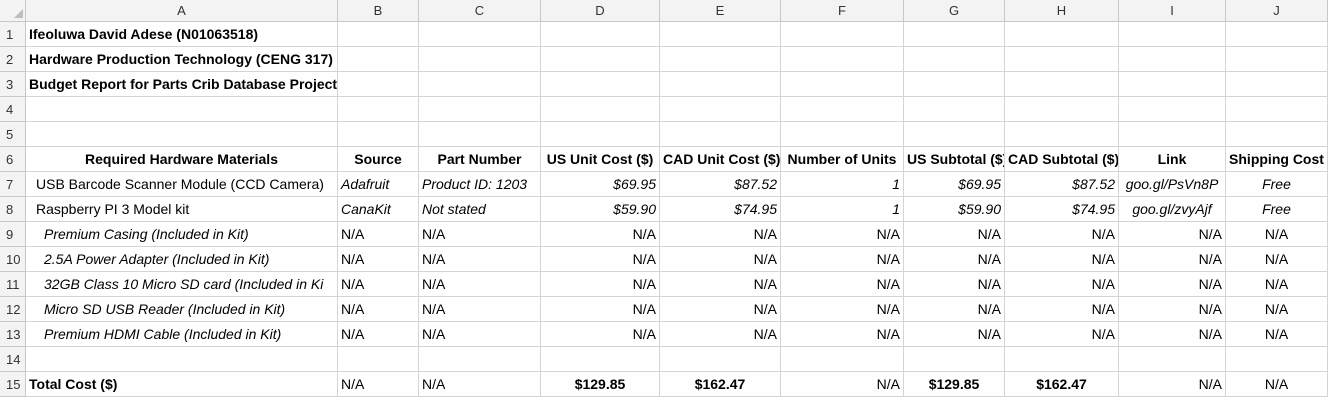 This screenshot has width=1328, height=400. What do you see at coordinates (1172, 59) in the screenshot?
I see `cell-i2` at bounding box center [1172, 59].